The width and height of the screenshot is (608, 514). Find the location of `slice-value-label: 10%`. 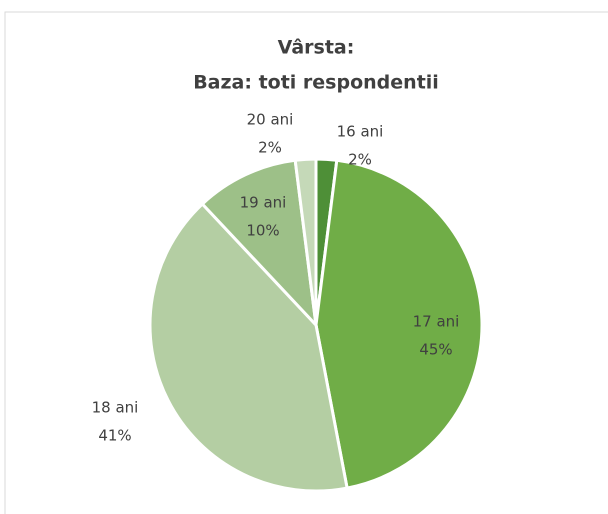

slice-value-label: 10% is located at coordinates (262, 231).